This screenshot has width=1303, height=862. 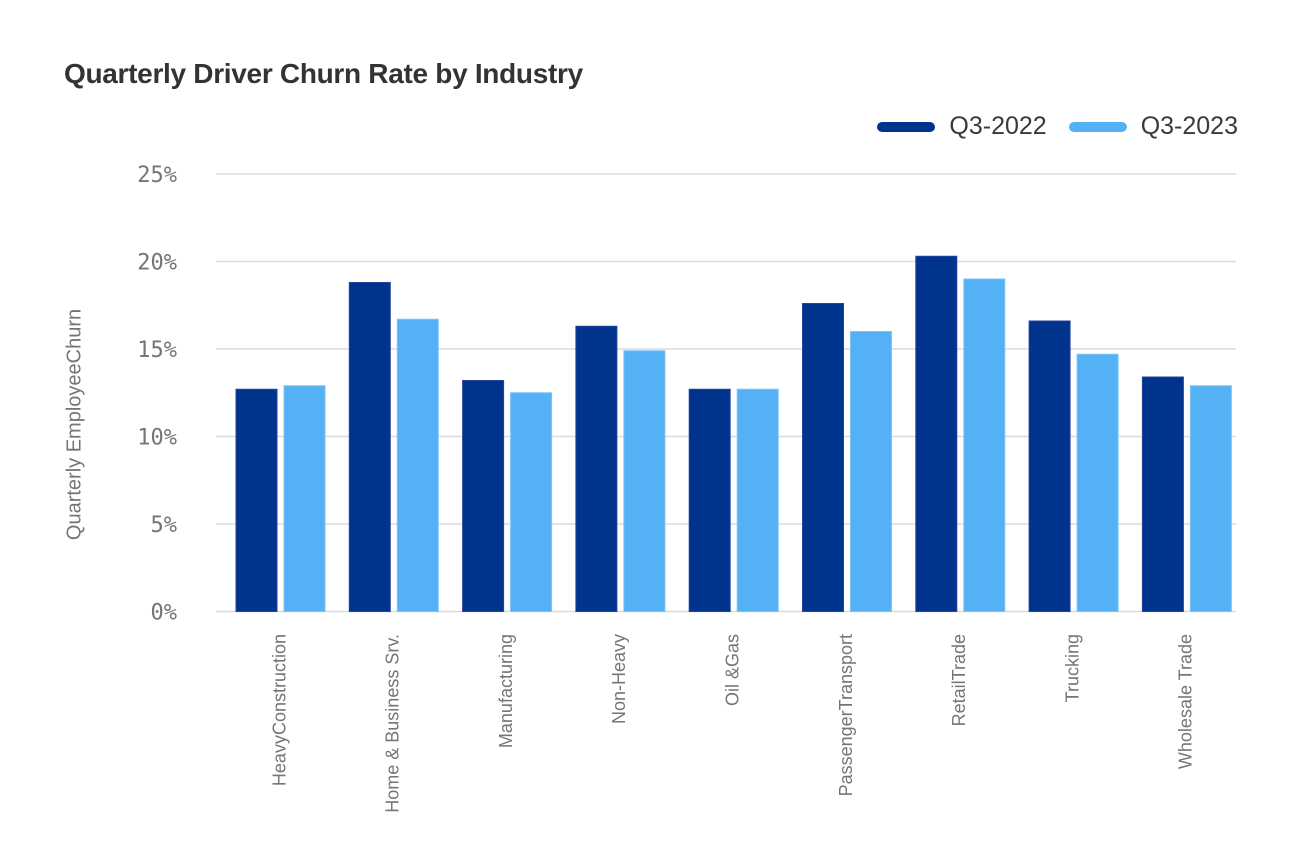 What do you see at coordinates (846, 715) in the screenshot?
I see `x-category-label-passengertransport: PassengerTransport` at bounding box center [846, 715].